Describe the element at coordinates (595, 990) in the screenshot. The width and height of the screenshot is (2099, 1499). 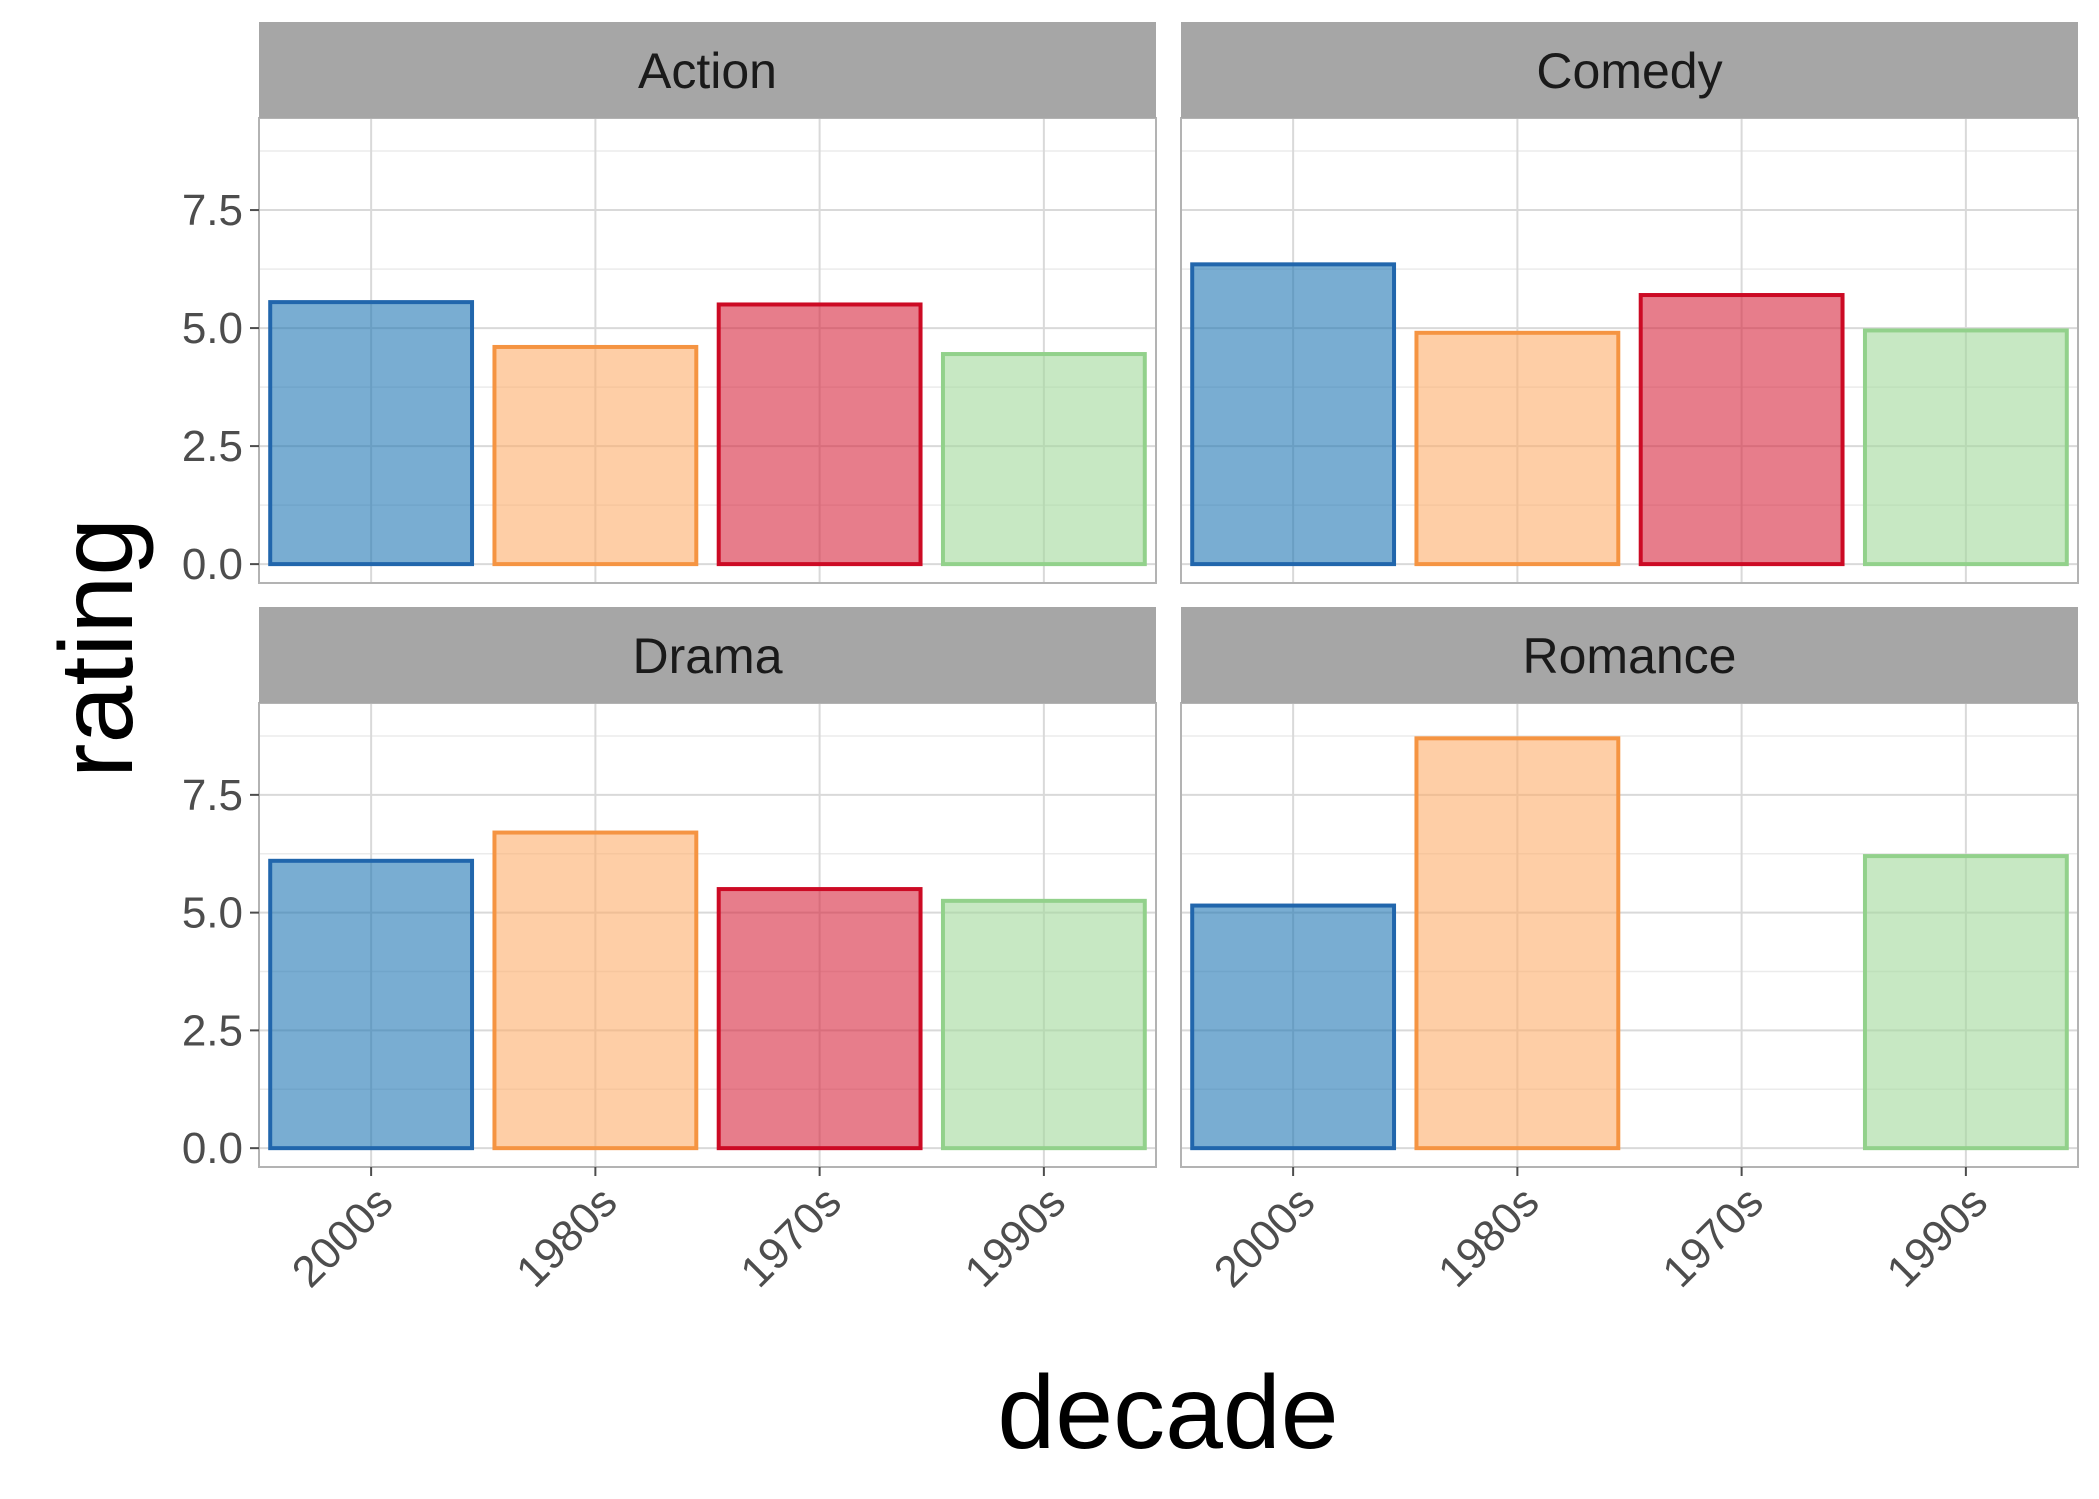
I see `bar-drama-1980s` at that location.